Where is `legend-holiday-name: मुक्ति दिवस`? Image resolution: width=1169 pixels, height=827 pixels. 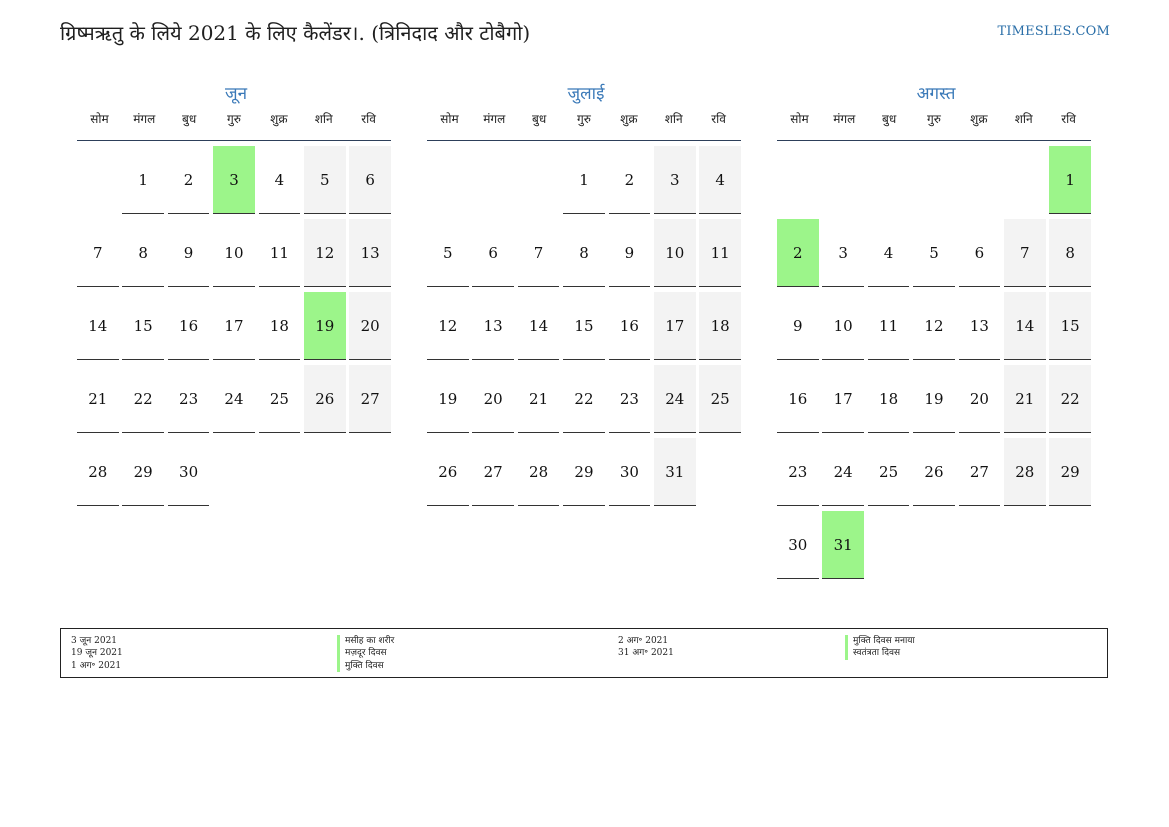 legend-holiday-name: मुक्ति दिवस is located at coordinates (365, 665).